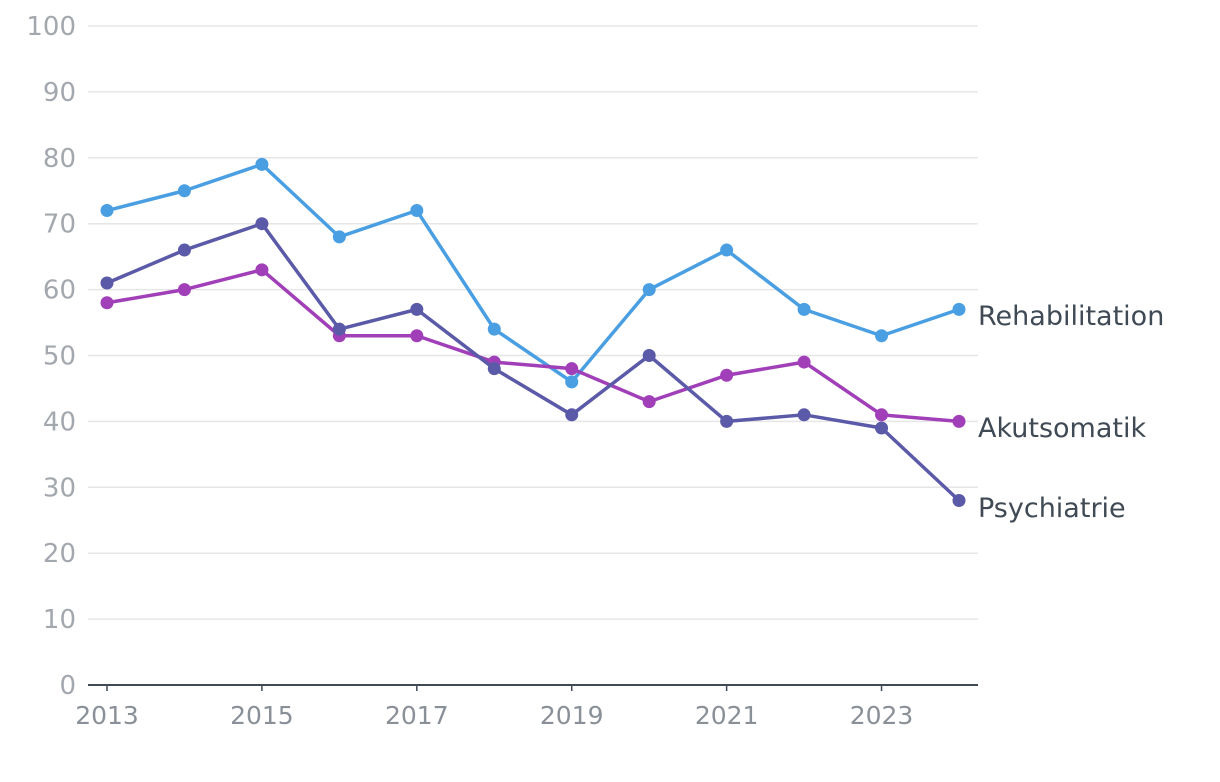 The height and width of the screenshot is (782, 1220). I want to click on line-akutsomatik, so click(533, 346).